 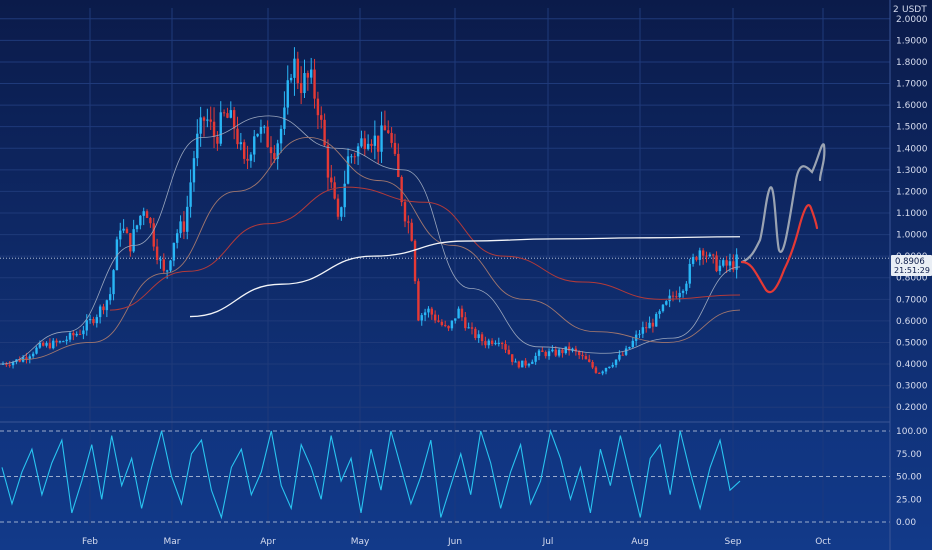 I want to click on last-price-badge: 0.8906 21:51:29, so click(x=911, y=265).